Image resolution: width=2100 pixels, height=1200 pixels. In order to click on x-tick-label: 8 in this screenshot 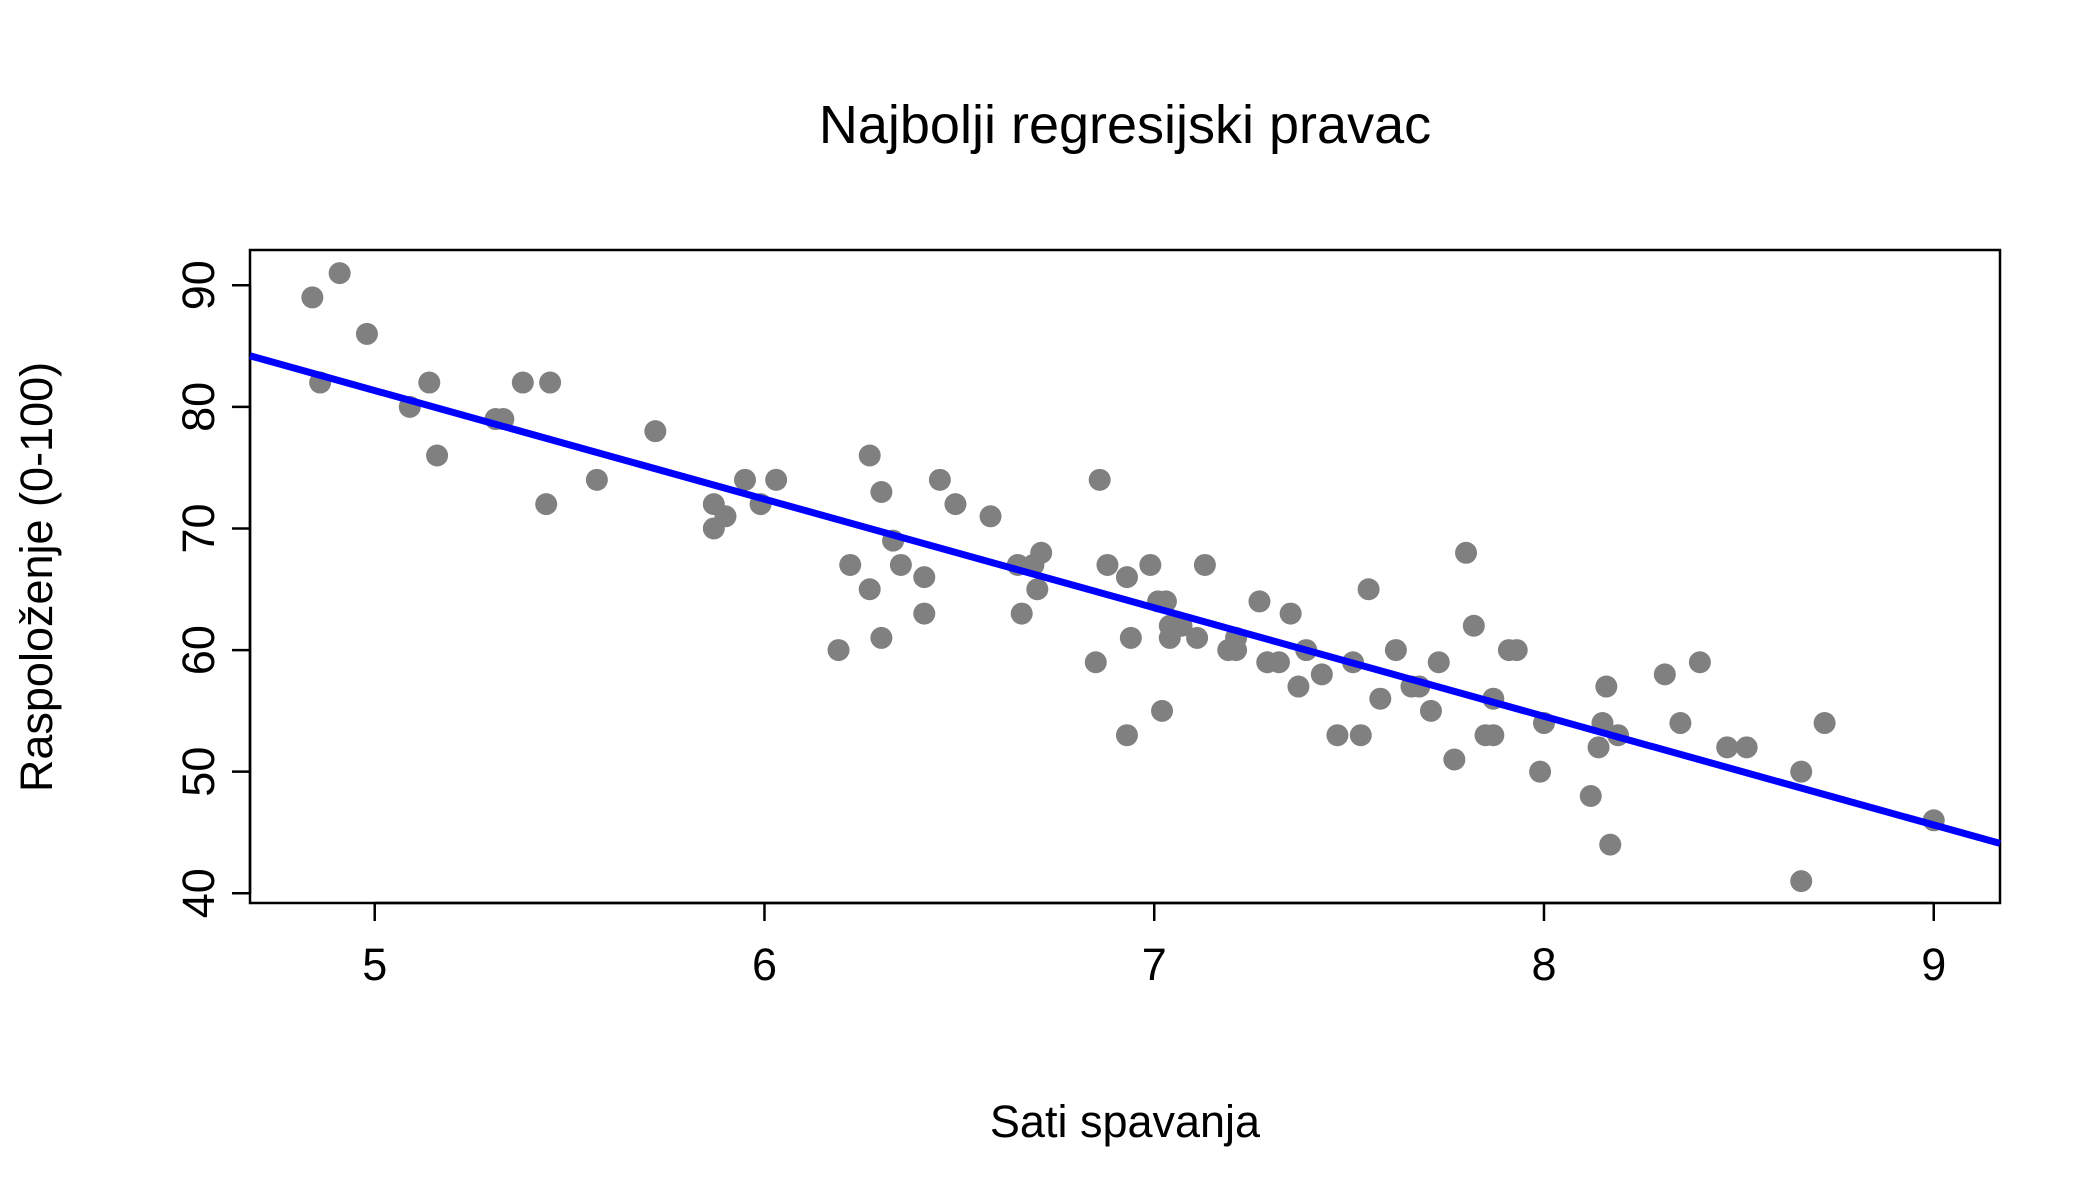, I will do `click(1543, 964)`.